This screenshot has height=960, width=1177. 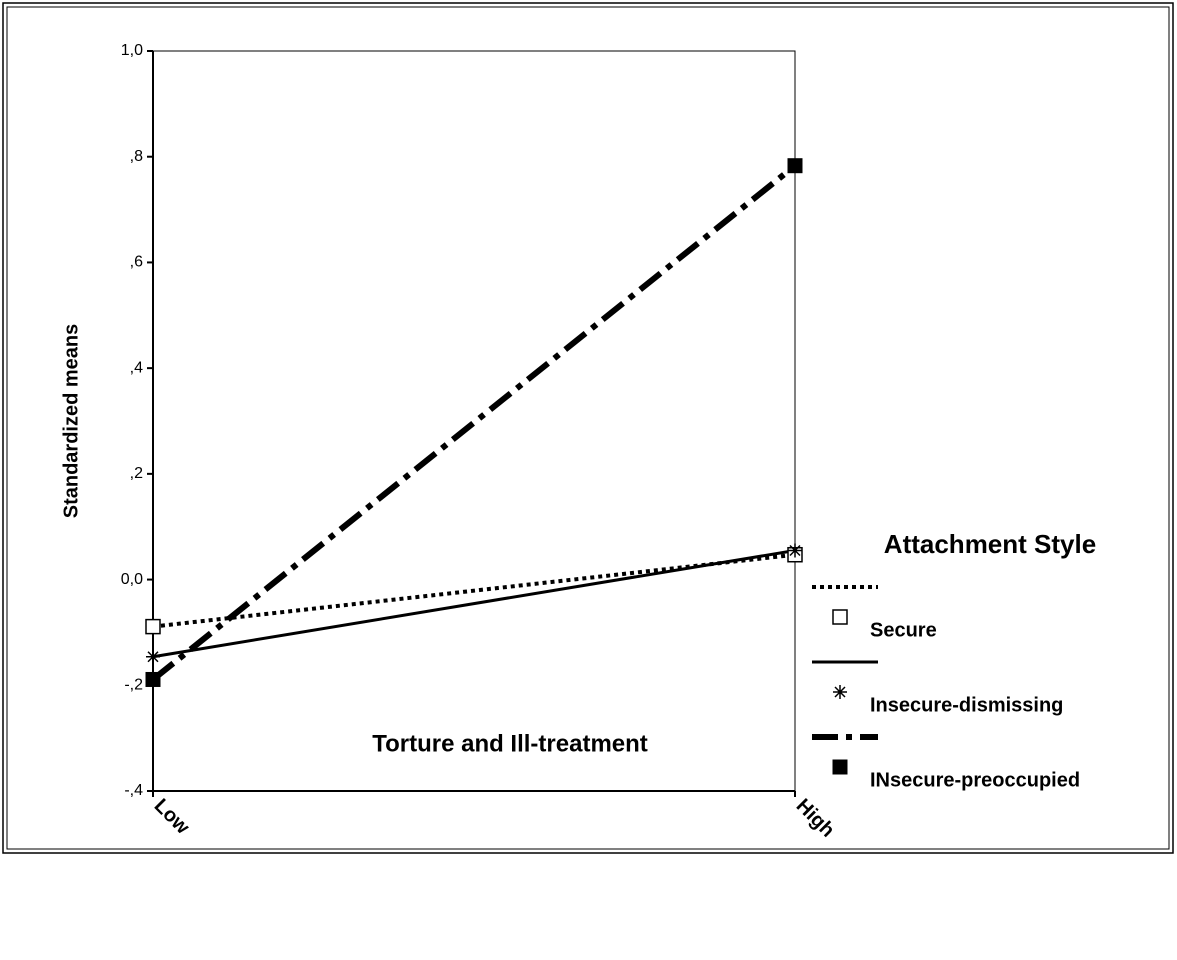 I want to click on legend-title: Attachment Style, so click(x=990, y=544).